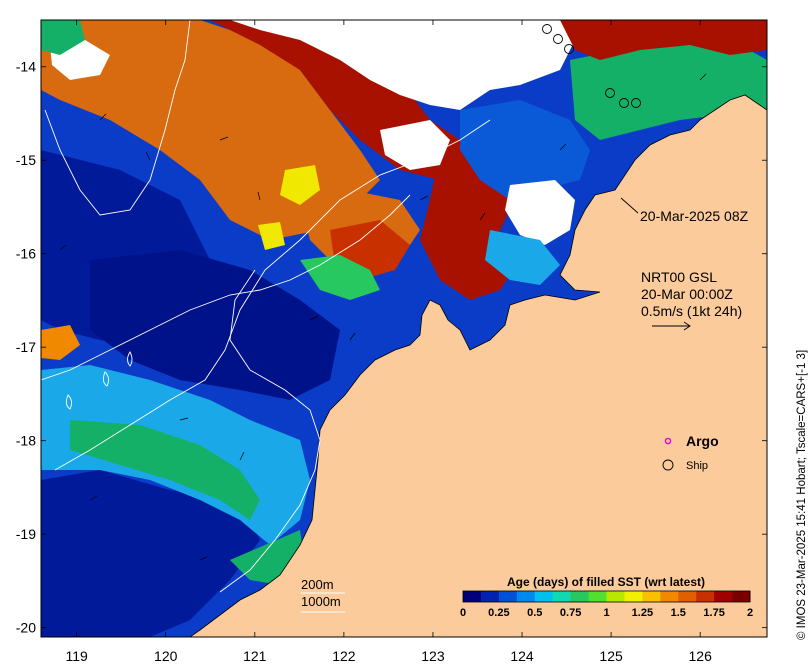 The width and height of the screenshot is (810, 672). What do you see at coordinates (498, 613) in the screenshot?
I see `colorbar-tick-label: 0.25` at bounding box center [498, 613].